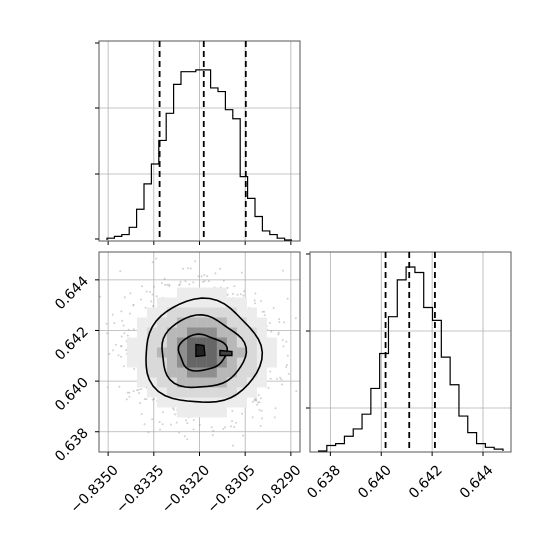 The image size is (550, 550). What do you see at coordinates (140, 489) in the screenshot?
I see `x-tick-label: −0.8335` at bounding box center [140, 489].